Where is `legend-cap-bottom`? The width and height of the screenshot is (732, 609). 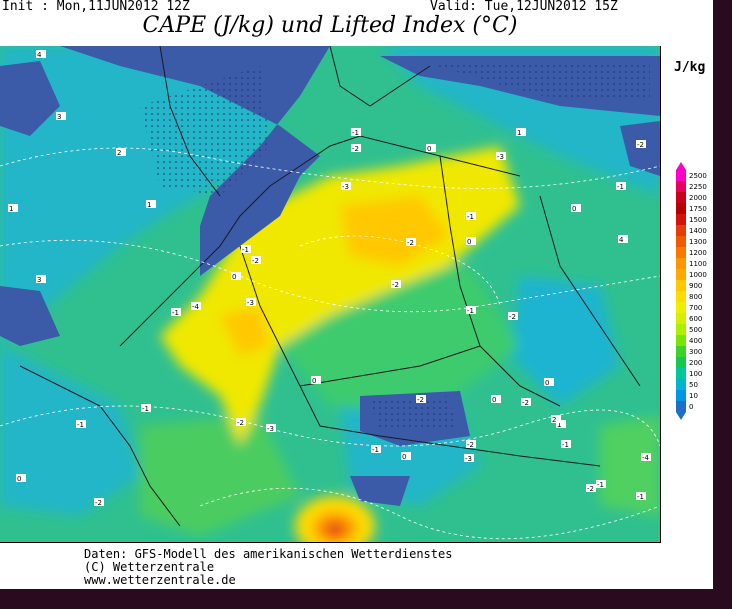 legend-cap-bottom is located at coordinates (681, 416).